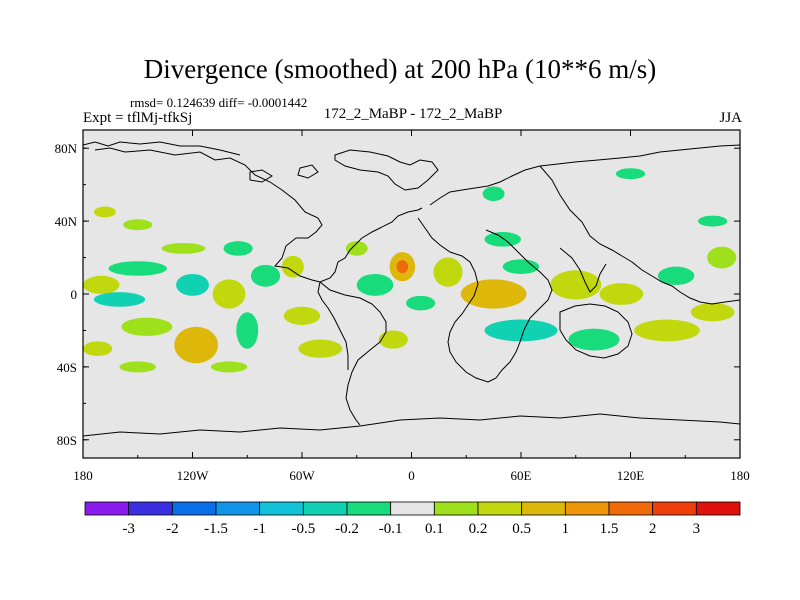 This screenshot has height=600, width=800. Describe the element at coordinates (521, 475) in the screenshot. I see `x-tick-label-4: 60E` at that location.